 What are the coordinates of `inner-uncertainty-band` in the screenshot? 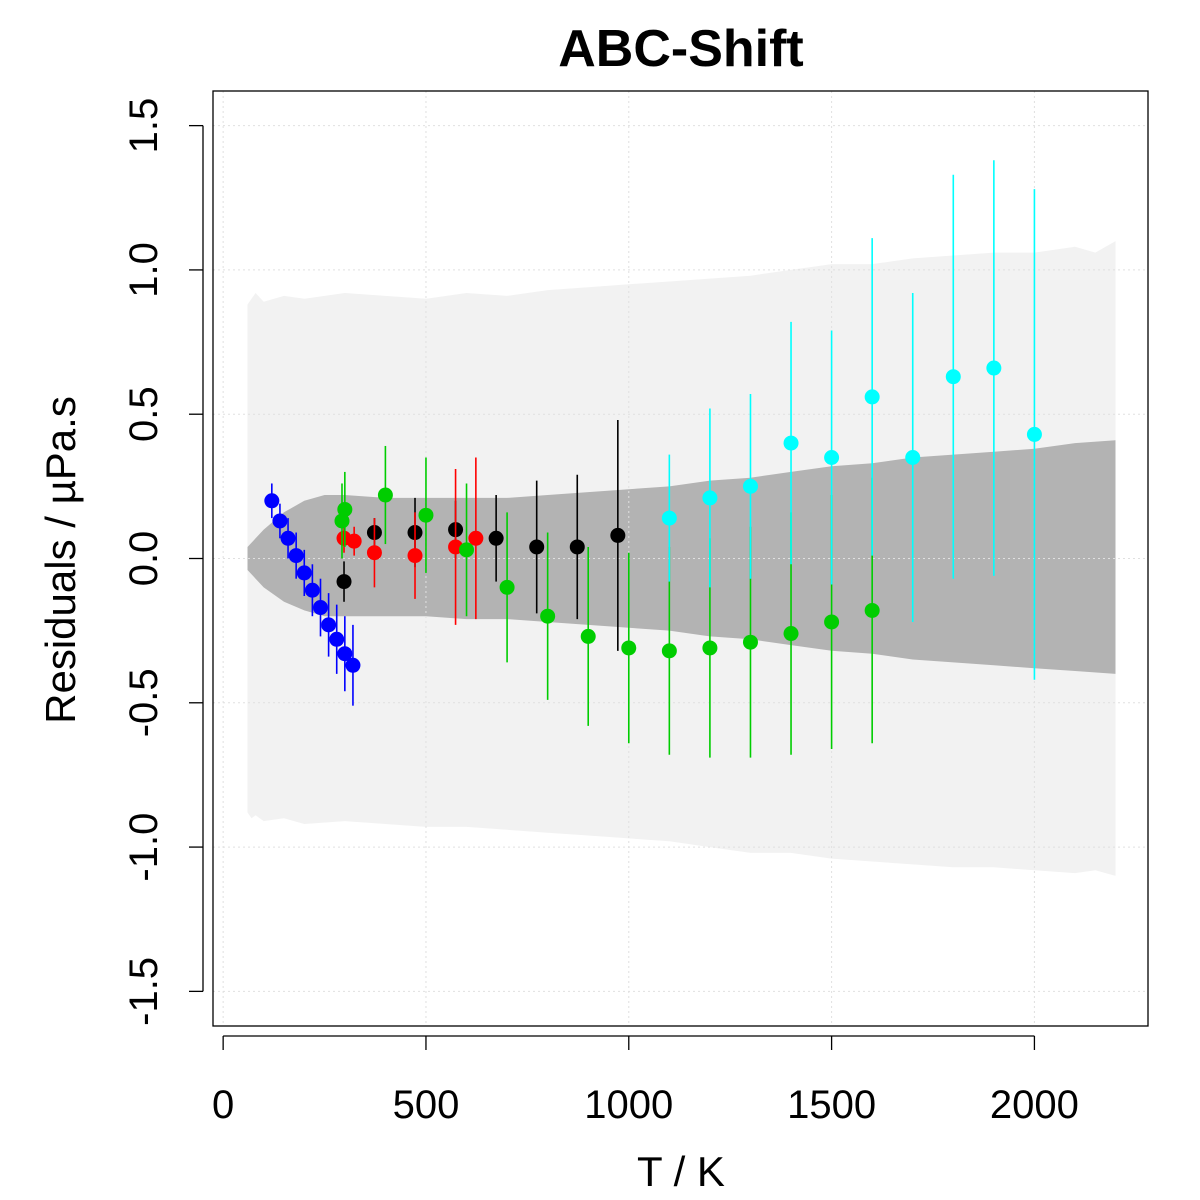 It's located at (681, 557).